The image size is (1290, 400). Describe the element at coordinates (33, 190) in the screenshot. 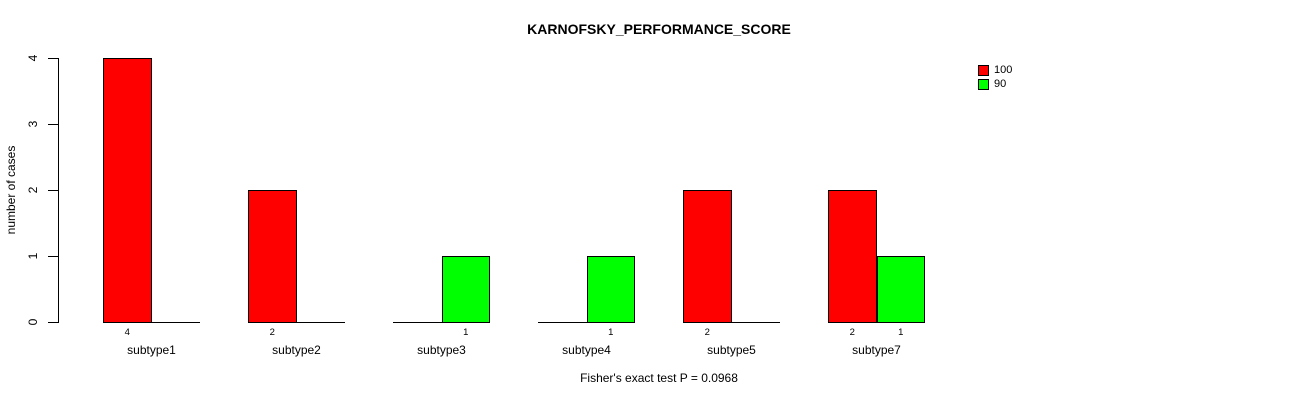

I see `y-axis-tick-label: 2` at that location.